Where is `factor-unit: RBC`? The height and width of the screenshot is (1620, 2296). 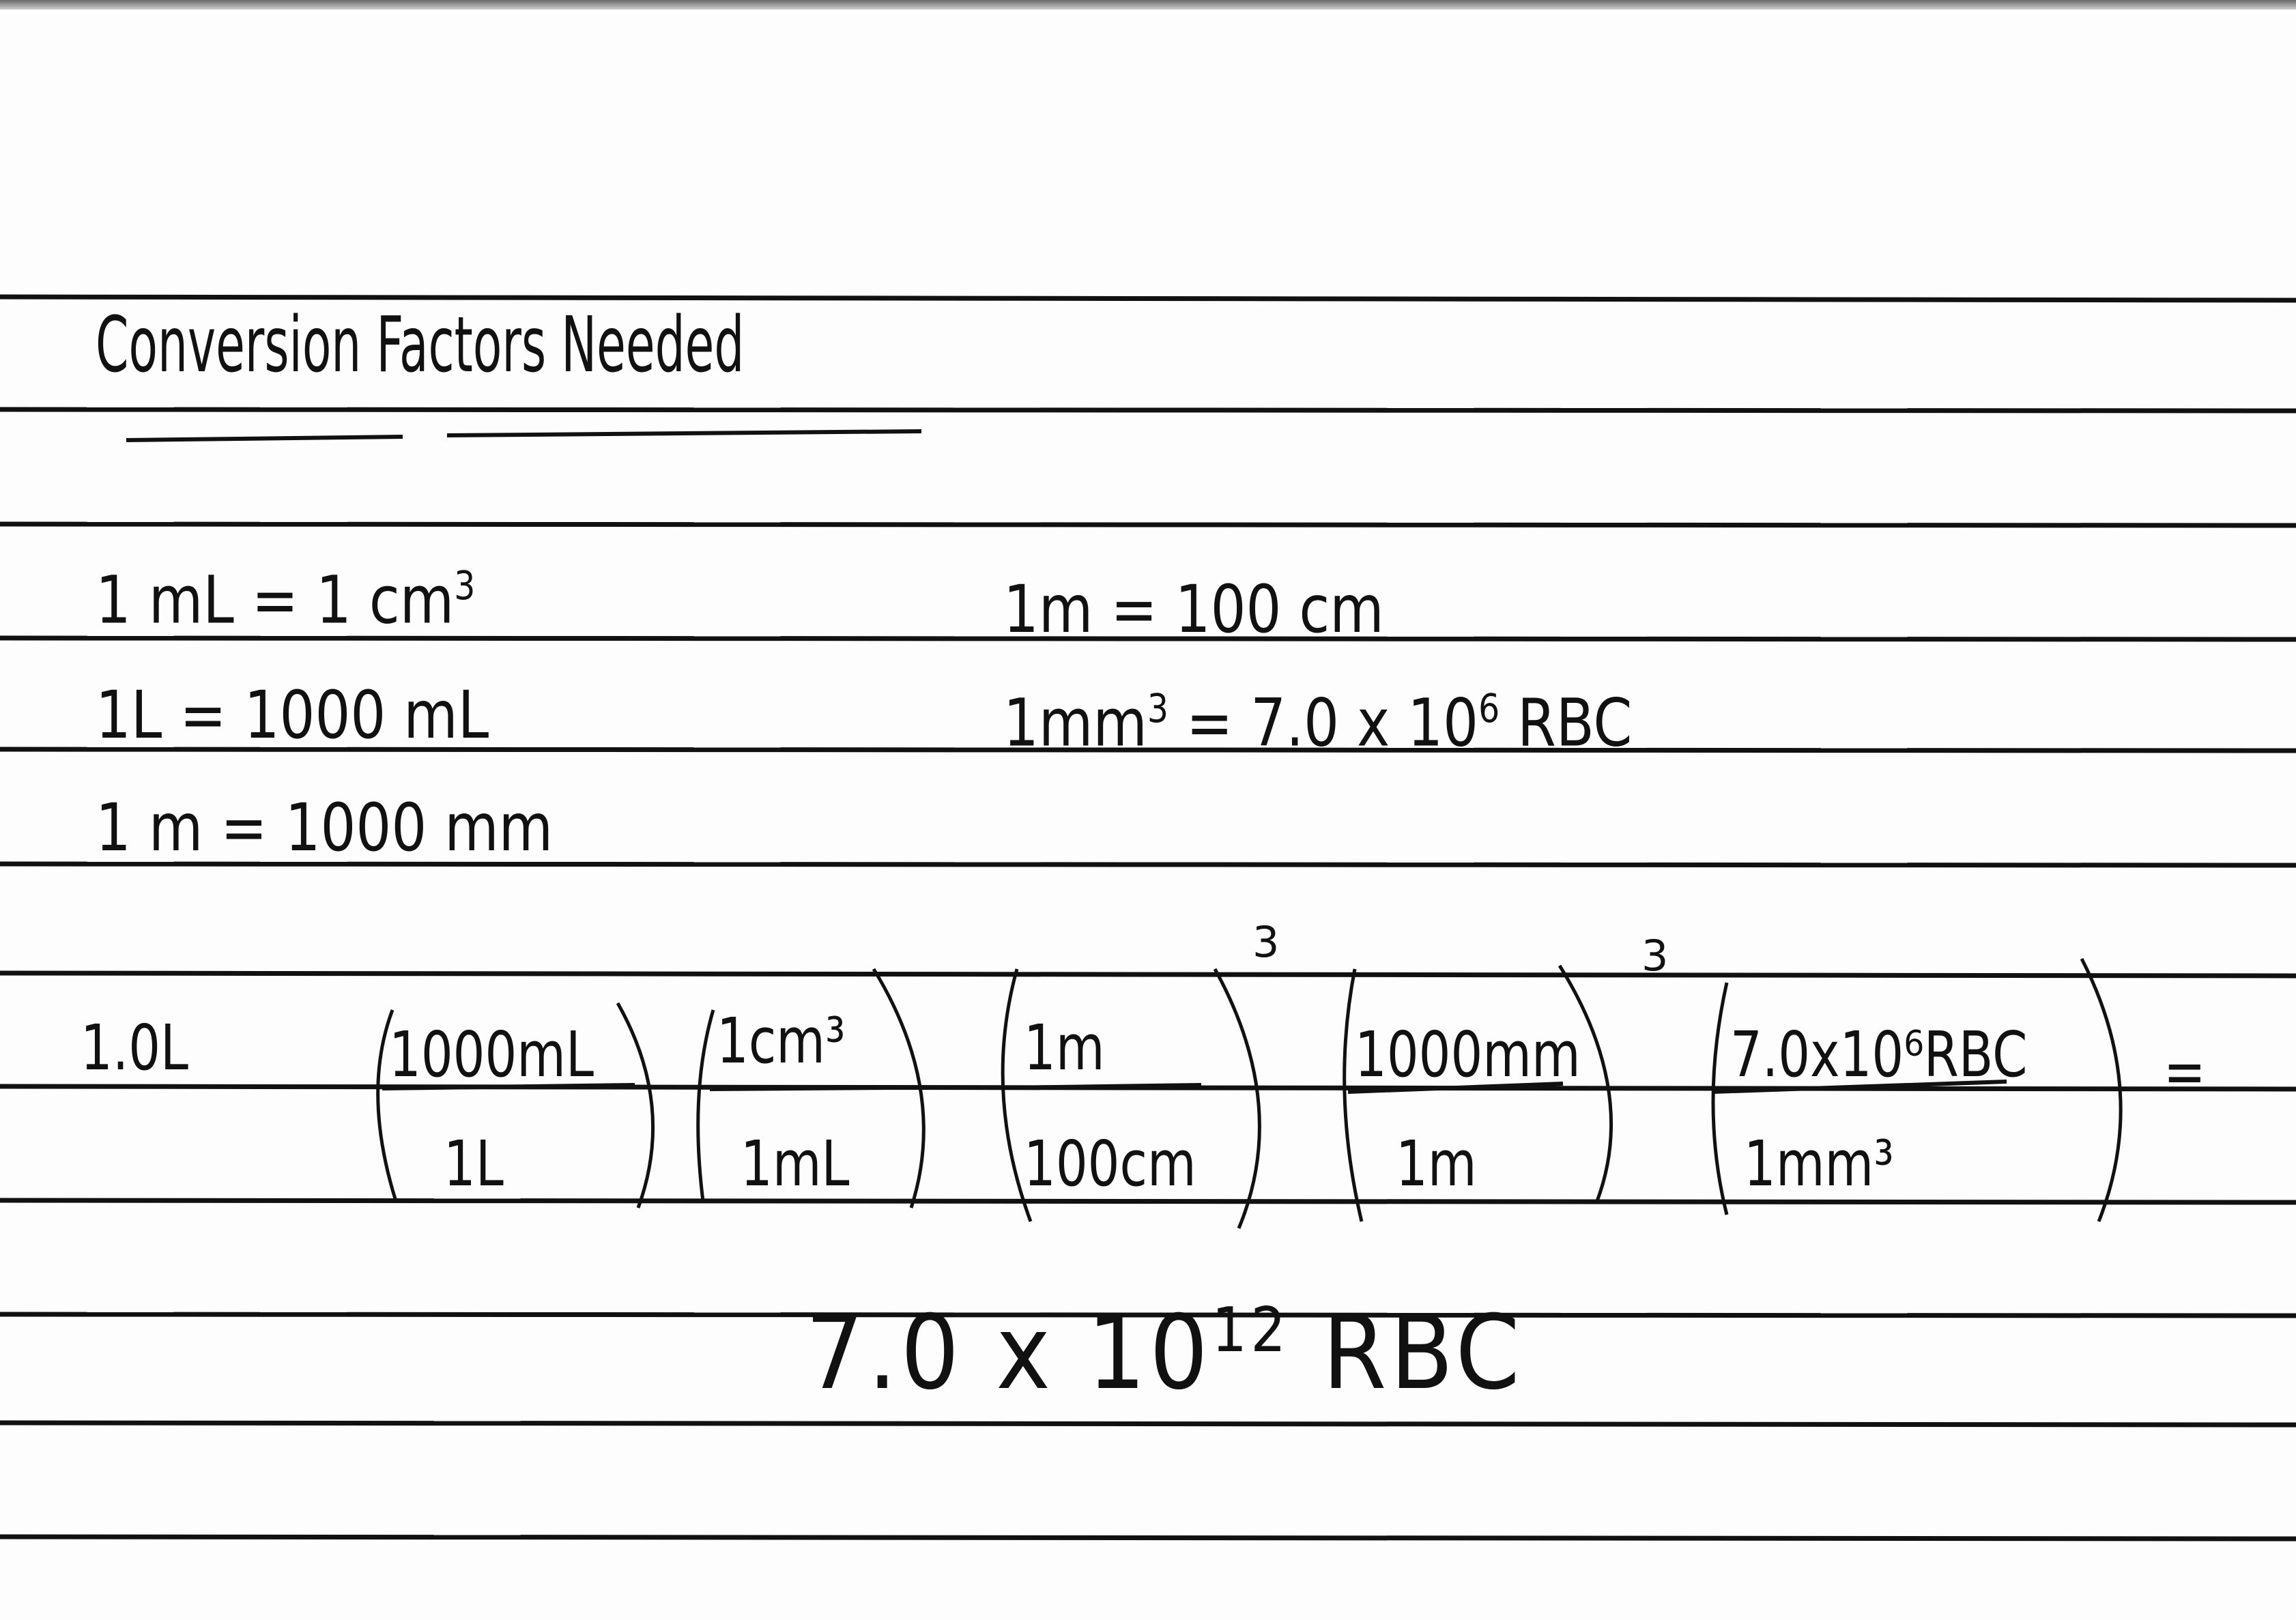 factor-unit: RBC is located at coordinates (1575, 723).